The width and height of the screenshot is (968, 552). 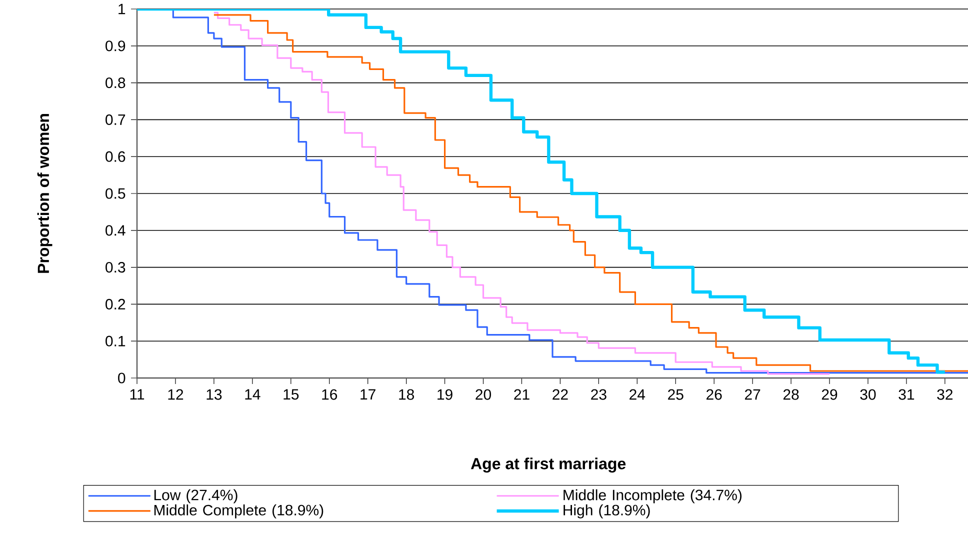 What do you see at coordinates (445, 394) in the screenshot?
I see `x-tick-label: 19` at bounding box center [445, 394].